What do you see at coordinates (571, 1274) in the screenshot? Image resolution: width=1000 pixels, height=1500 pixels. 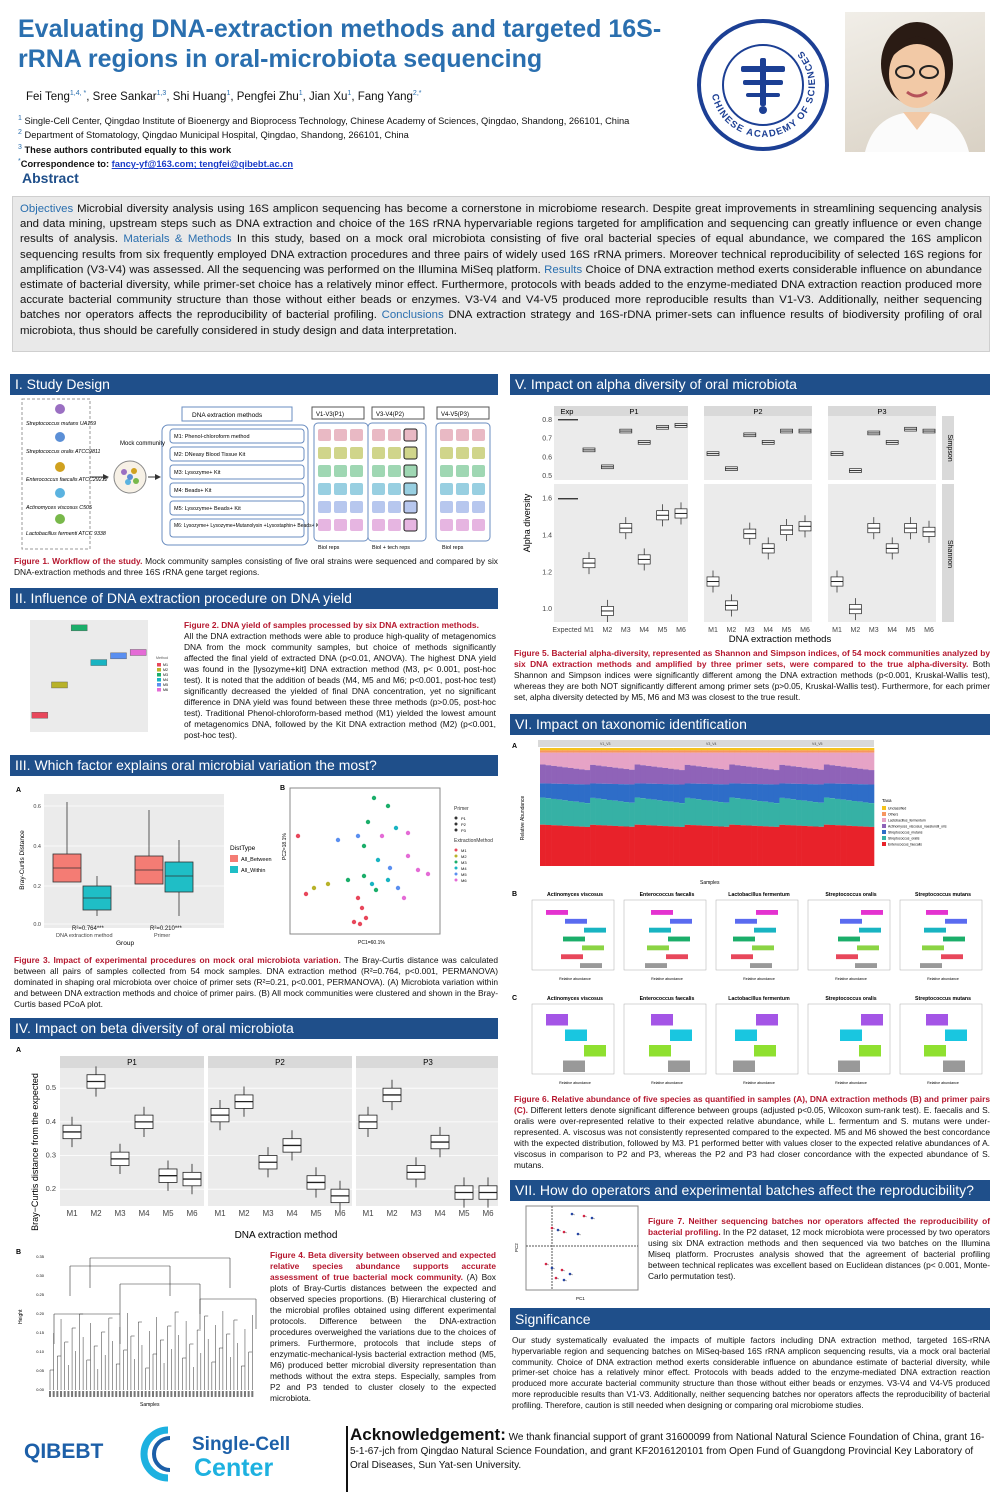 I see `procrustes-arrow` at bounding box center [571, 1274].